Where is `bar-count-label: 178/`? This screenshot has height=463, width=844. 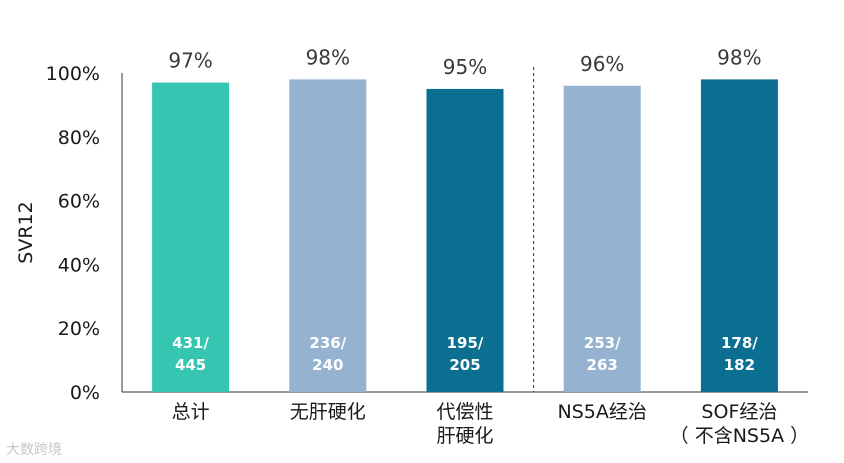
bar-count-label: 178/ is located at coordinates (739, 343).